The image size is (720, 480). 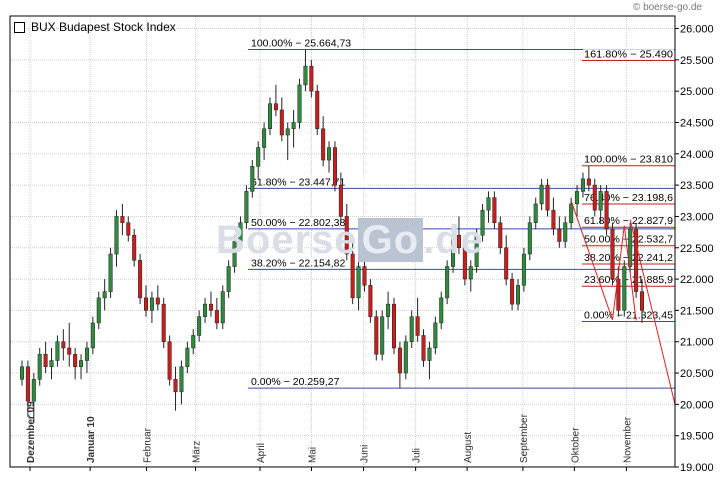 I want to click on legend-swatch-icon, so click(x=19, y=27).